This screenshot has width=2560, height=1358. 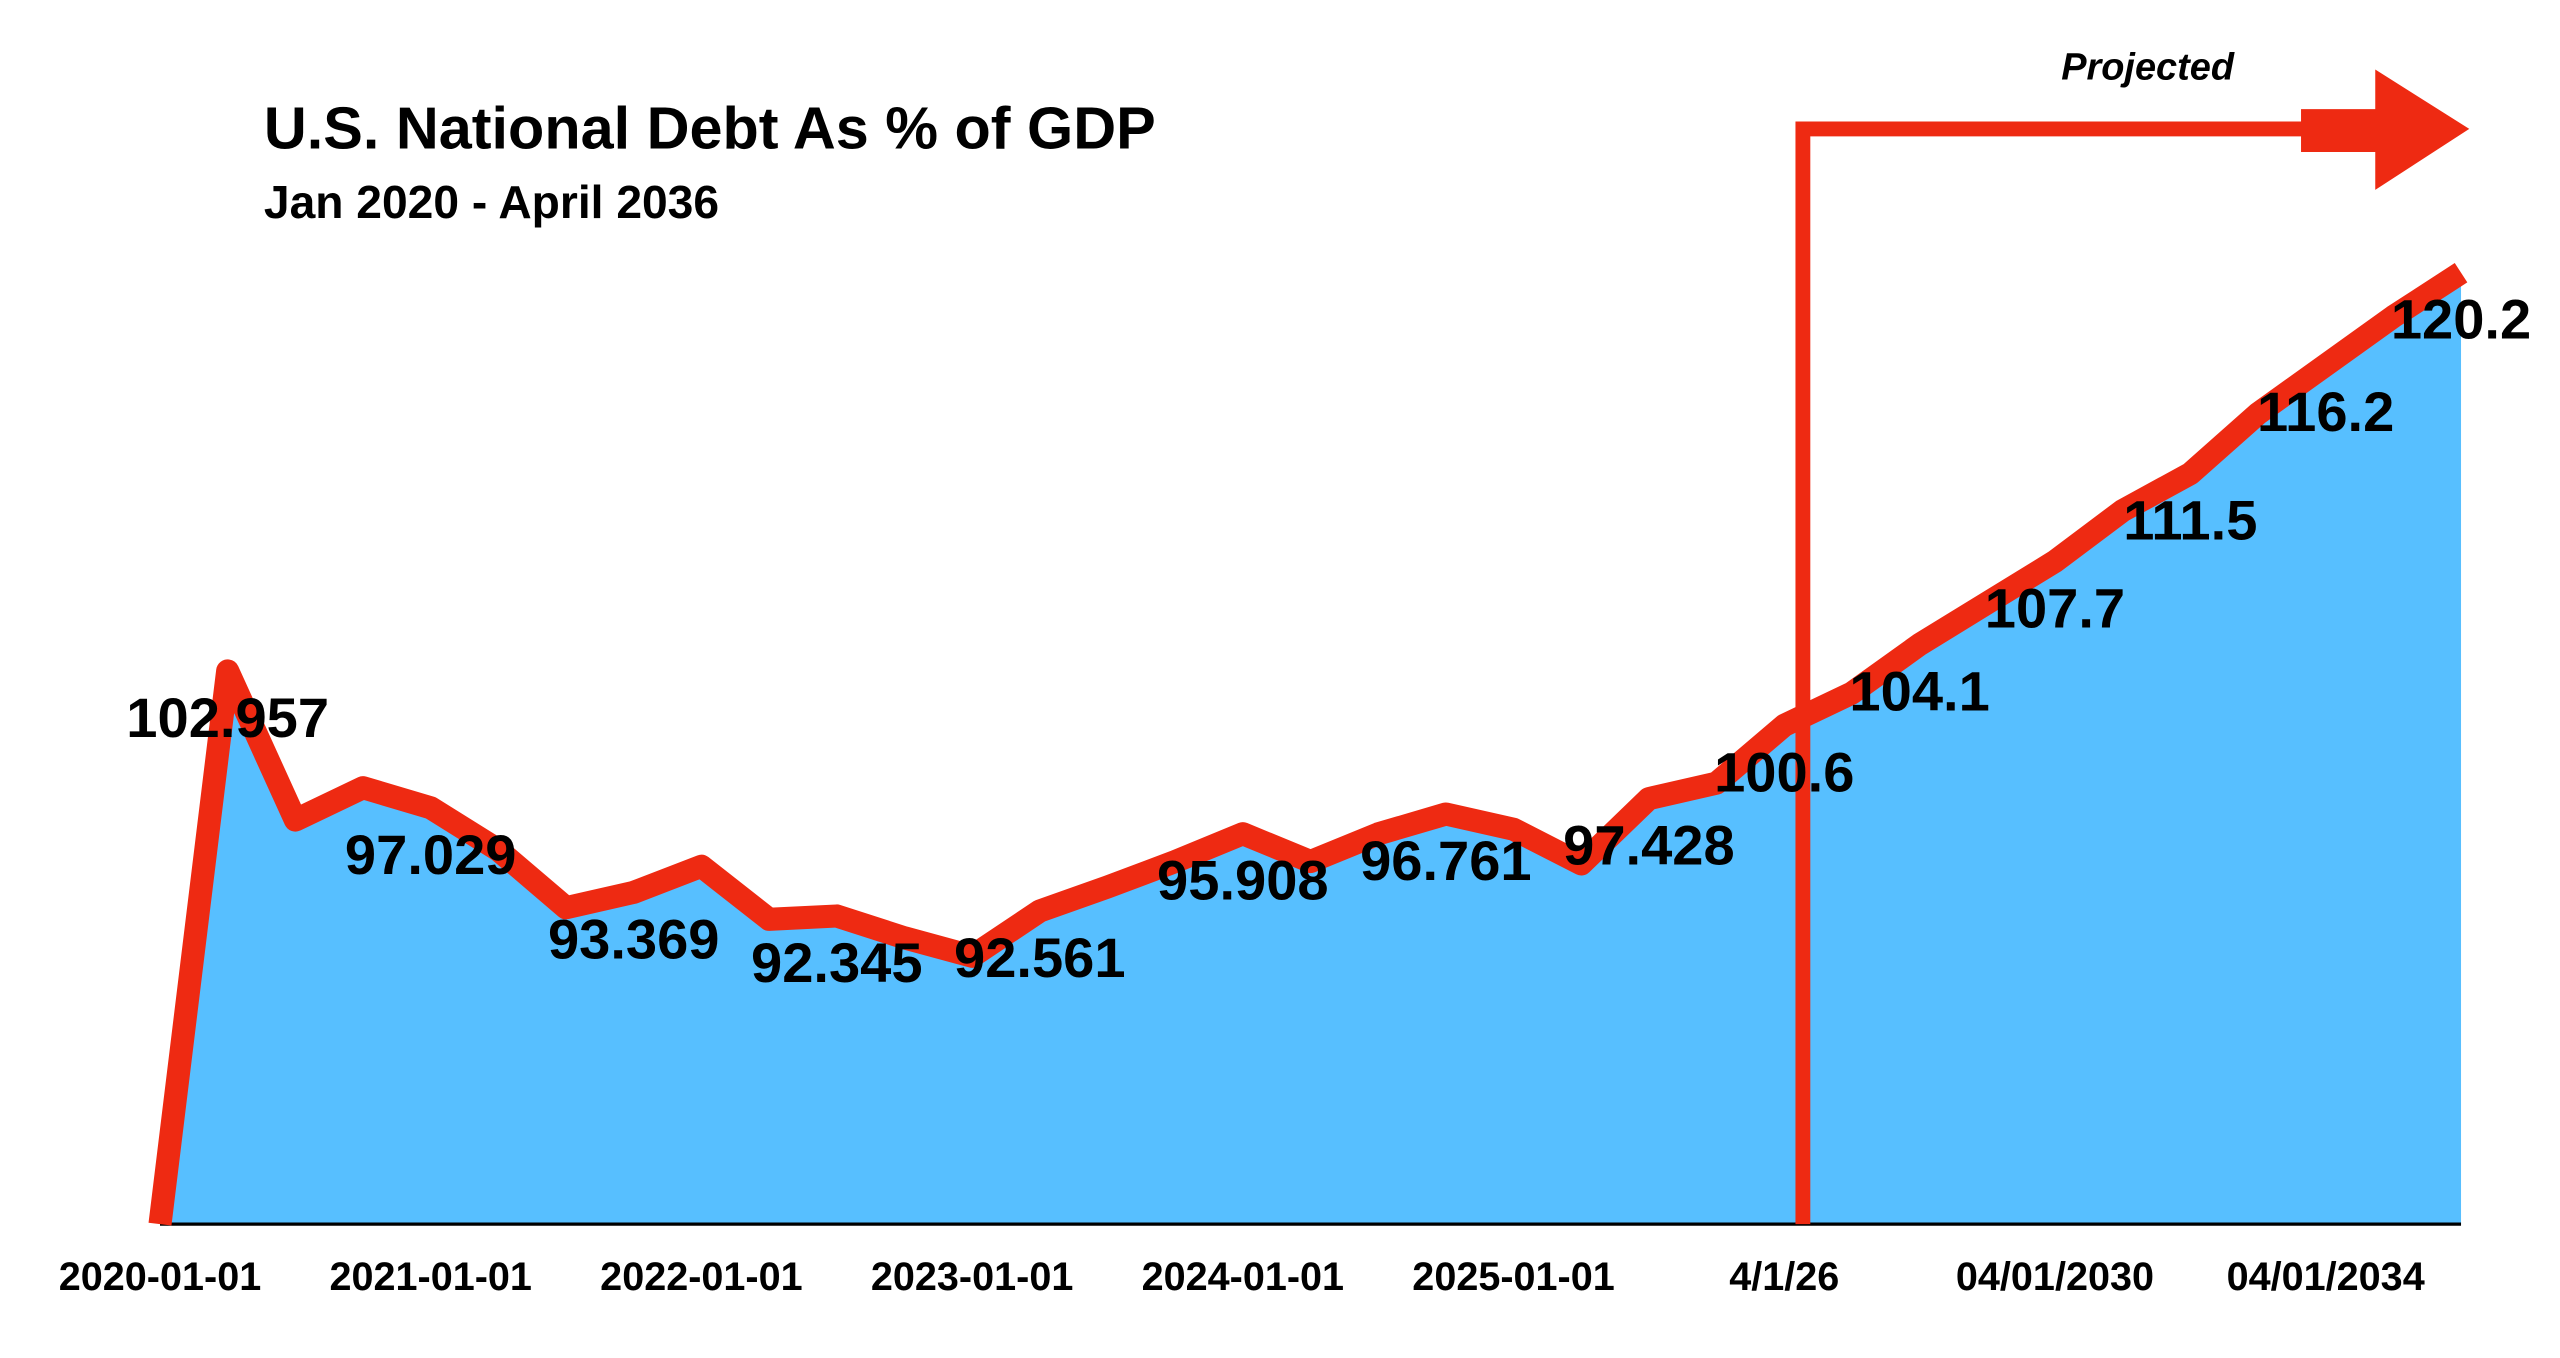 What do you see at coordinates (491, 202) in the screenshot?
I see `chart-subtitle: Jan 2020 - April 2036` at bounding box center [491, 202].